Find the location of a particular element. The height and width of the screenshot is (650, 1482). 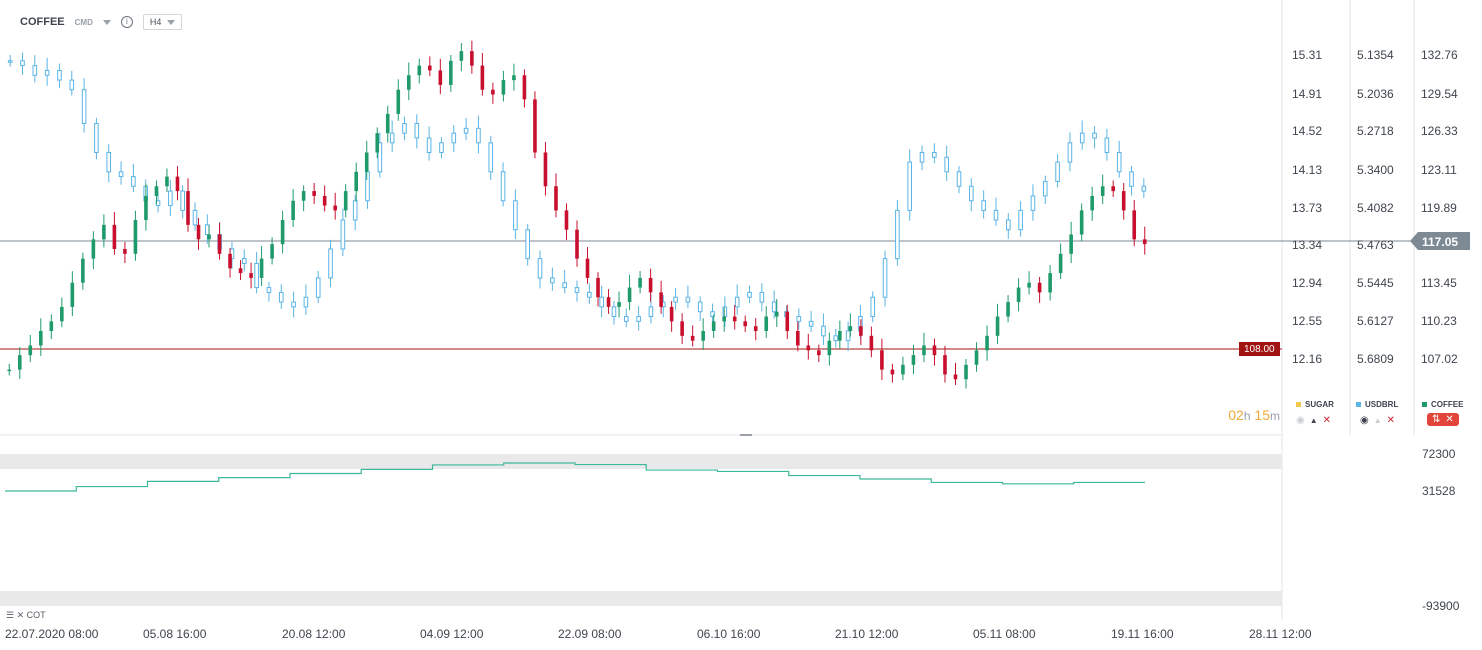

price-tick-label: 12.94 is located at coordinates (1307, 283).